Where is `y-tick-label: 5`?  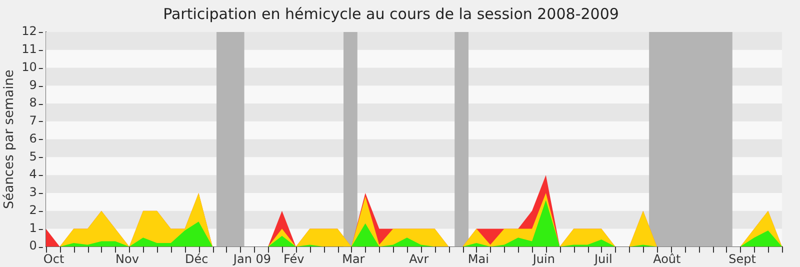
y-tick-label: 5 is located at coordinates (33, 156).